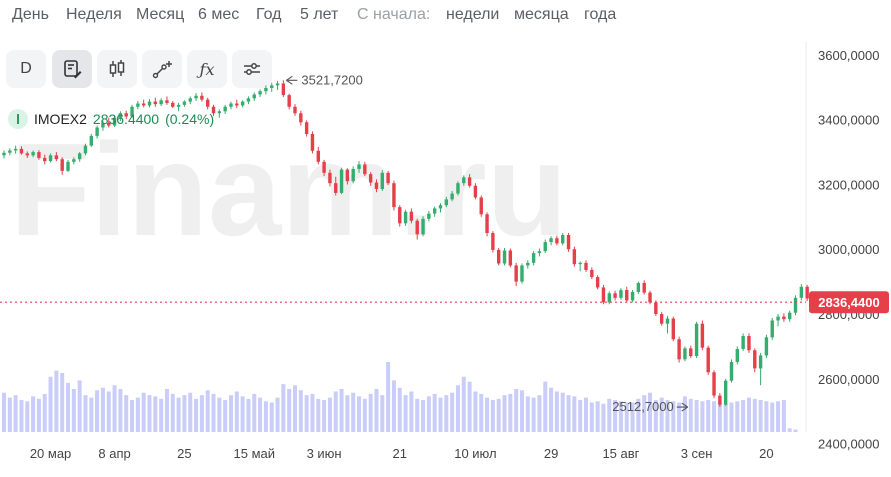 The image size is (891, 477). I want to click on x-tick-label: 15 май, so click(255, 453).